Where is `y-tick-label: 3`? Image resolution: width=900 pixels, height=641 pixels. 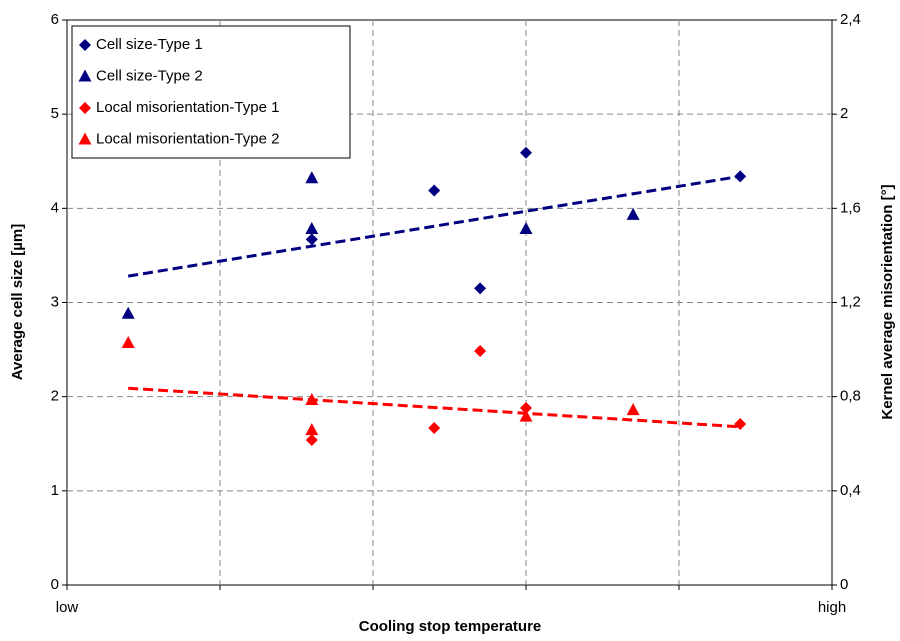
y-tick-label: 3 is located at coordinates (55, 301).